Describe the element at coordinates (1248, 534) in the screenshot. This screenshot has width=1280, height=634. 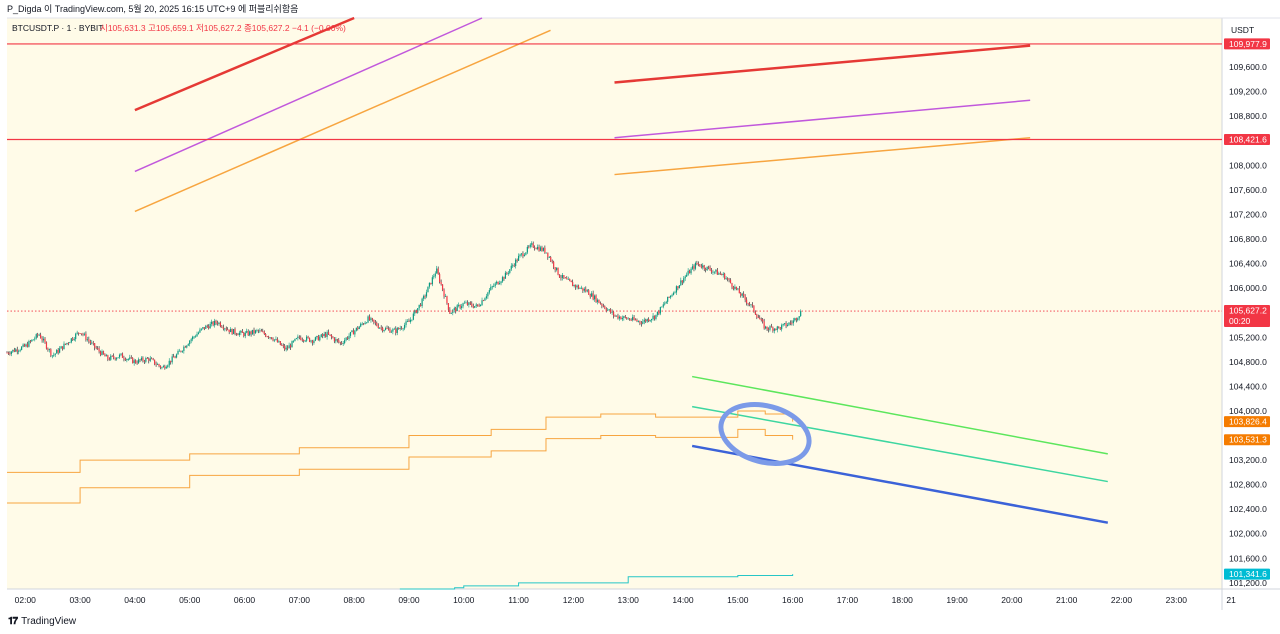
I see `price-tick-label: 102,000.0` at that location.